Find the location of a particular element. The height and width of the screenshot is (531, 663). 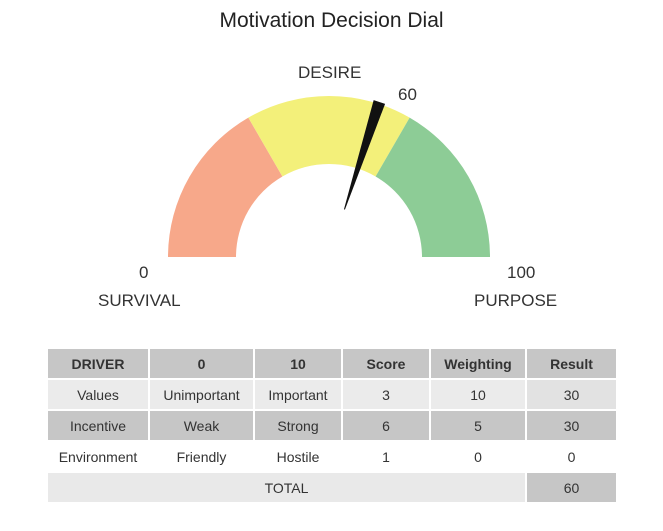

cell-weighting: 5 is located at coordinates (478, 425).